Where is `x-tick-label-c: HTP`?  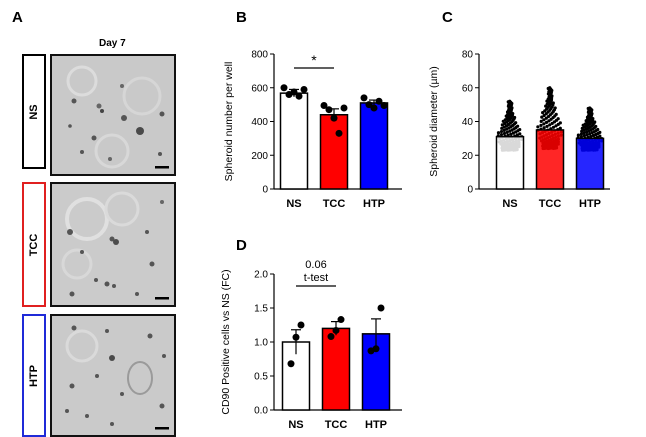
x-tick-label-c: HTP is located at coordinates (590, 204).